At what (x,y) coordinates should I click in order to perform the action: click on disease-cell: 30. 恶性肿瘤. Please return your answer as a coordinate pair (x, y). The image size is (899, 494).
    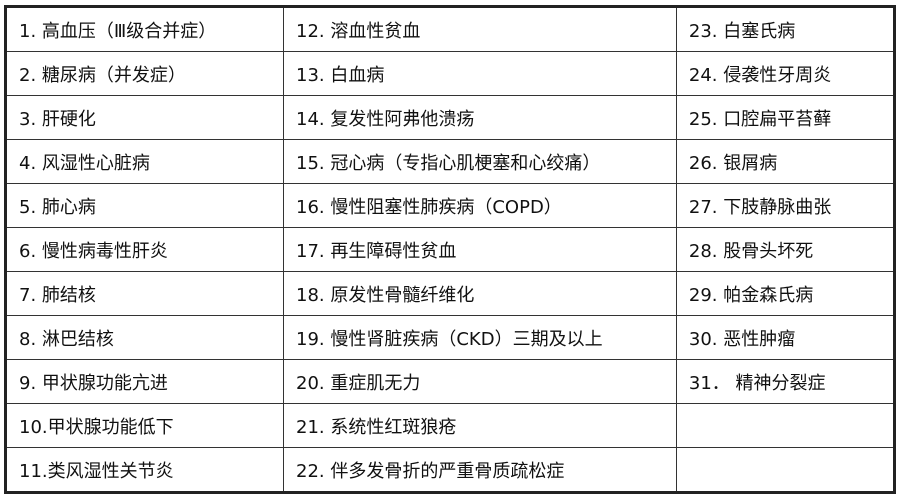
    Looking at the image, I should click on (785, 337).